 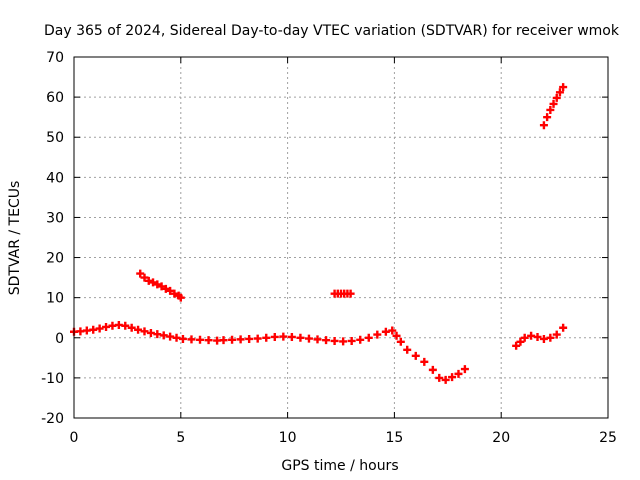 I want to click on x-tick-label: 15, so click(x=394, y=438).